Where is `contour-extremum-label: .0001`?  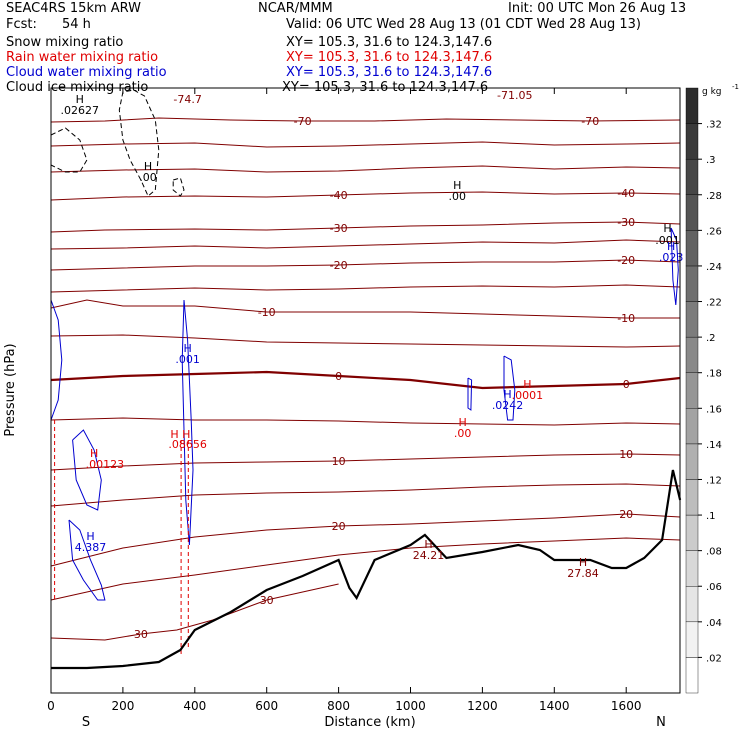
contour-extremum-label: .0001 is located at coordinates (528, 395).